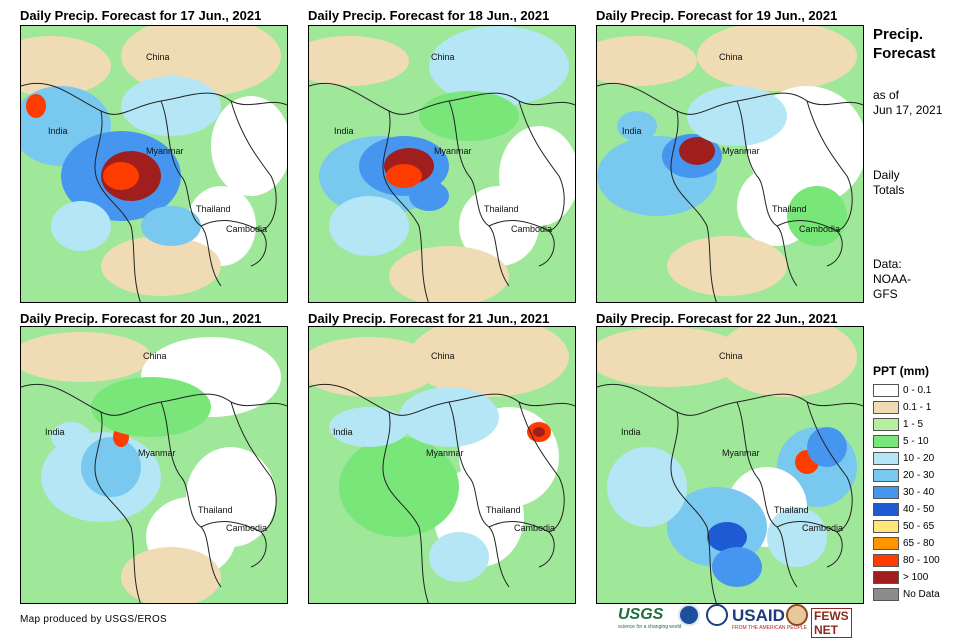 The width and height of the screenshot is (967, 639). I want to click on forecast-map-2: China India Myanmar Thailand Cambodia, so click(442, 164).